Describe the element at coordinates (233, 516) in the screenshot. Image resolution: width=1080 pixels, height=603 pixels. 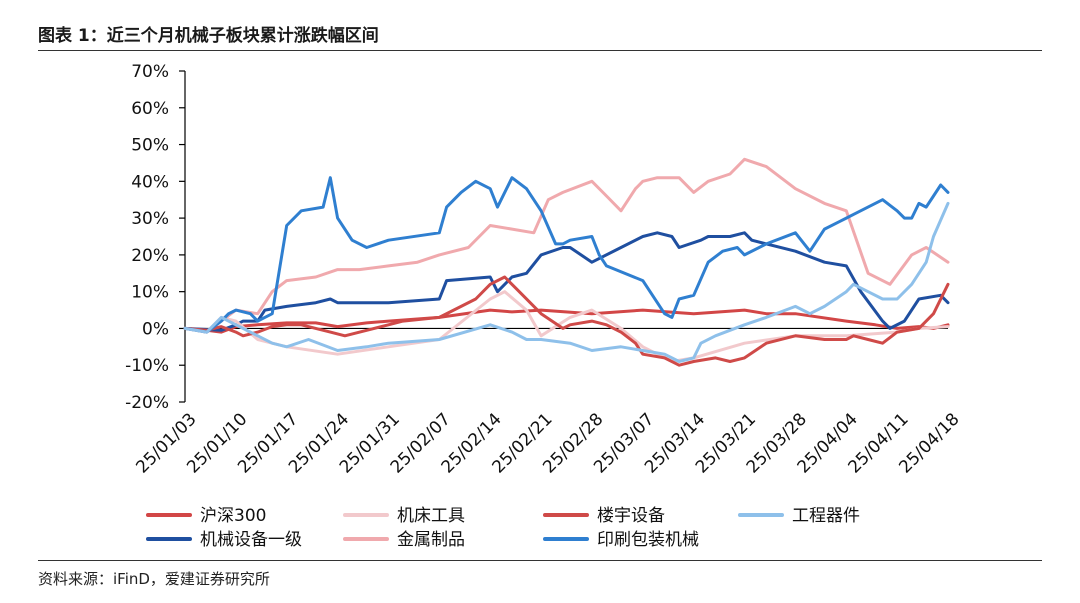
I see `legend-label-1: 沪深300` at that location.